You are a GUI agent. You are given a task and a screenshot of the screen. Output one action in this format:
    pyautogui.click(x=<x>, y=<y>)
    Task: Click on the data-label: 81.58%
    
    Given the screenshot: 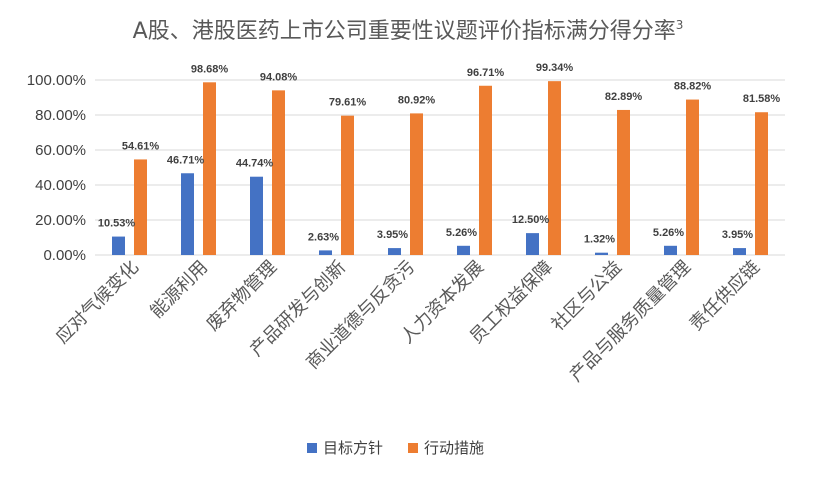 What is the action you would take?
    pyautogui.click(x=762, y=99)
    